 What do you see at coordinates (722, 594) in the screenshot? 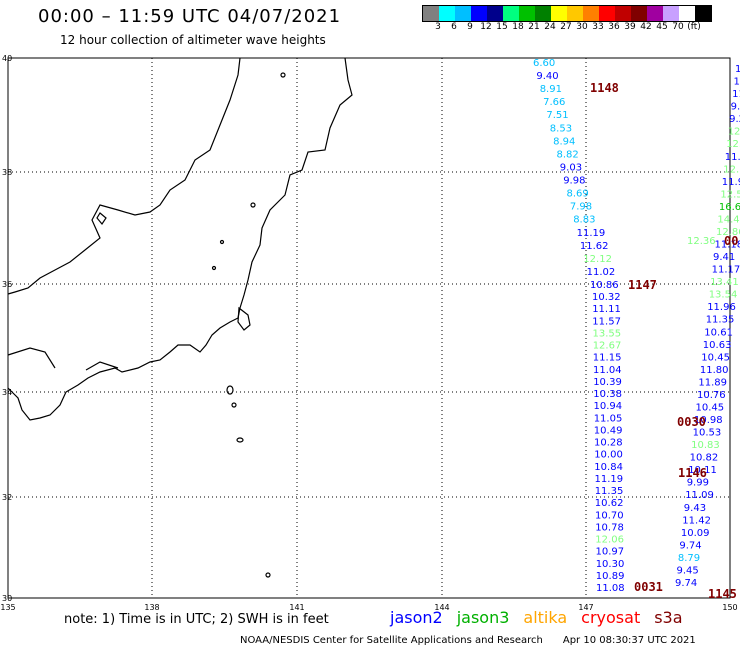
I see `time-tag-1145: 1145` at bounding box center [722, 594].